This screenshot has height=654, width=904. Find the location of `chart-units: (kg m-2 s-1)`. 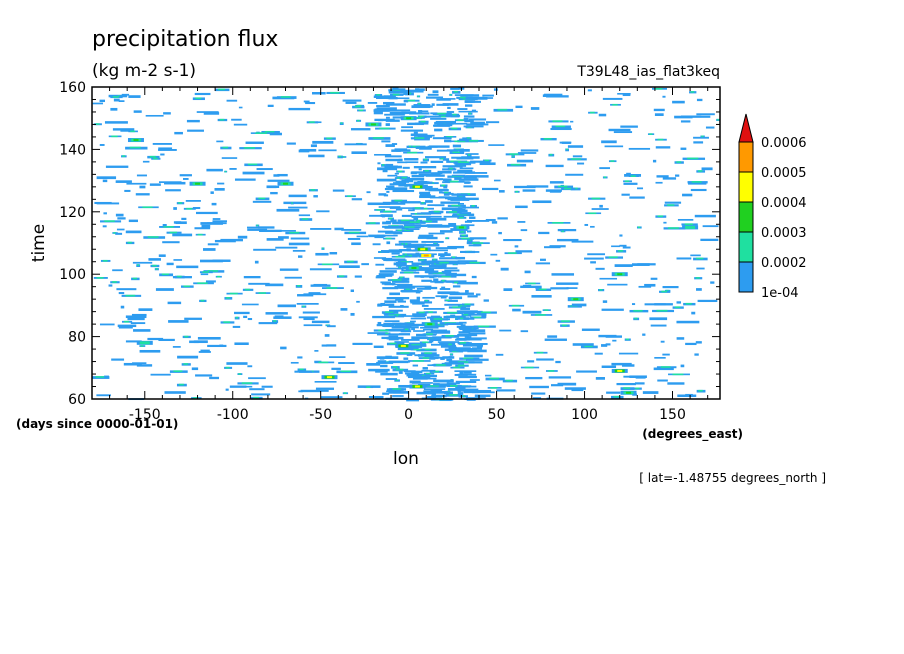

chart-units: (kg m-2 s-1) is located at coordinates (144, 71).